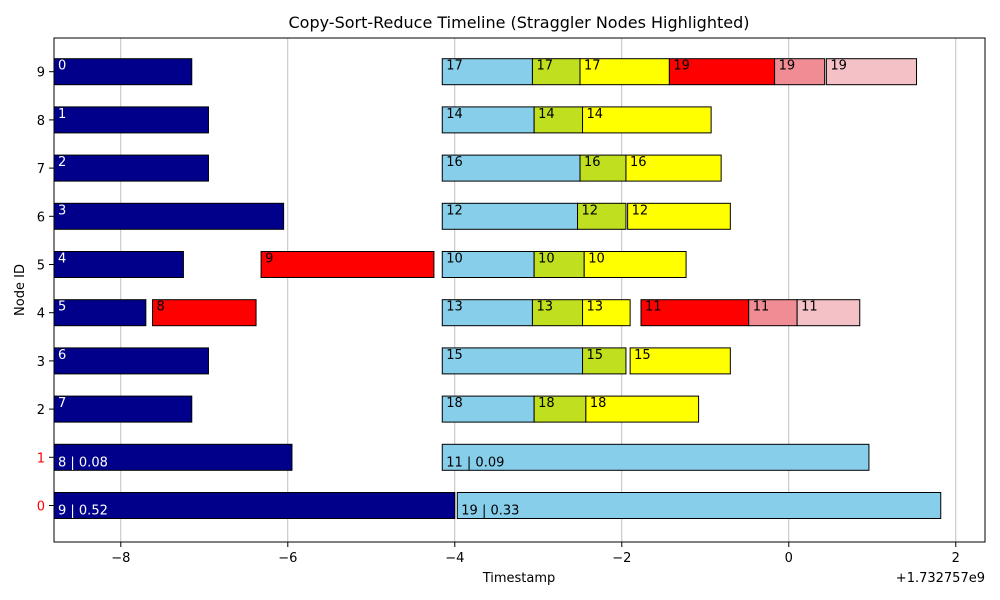  I want to click on y-tick-label: 5, so click(41, 266).